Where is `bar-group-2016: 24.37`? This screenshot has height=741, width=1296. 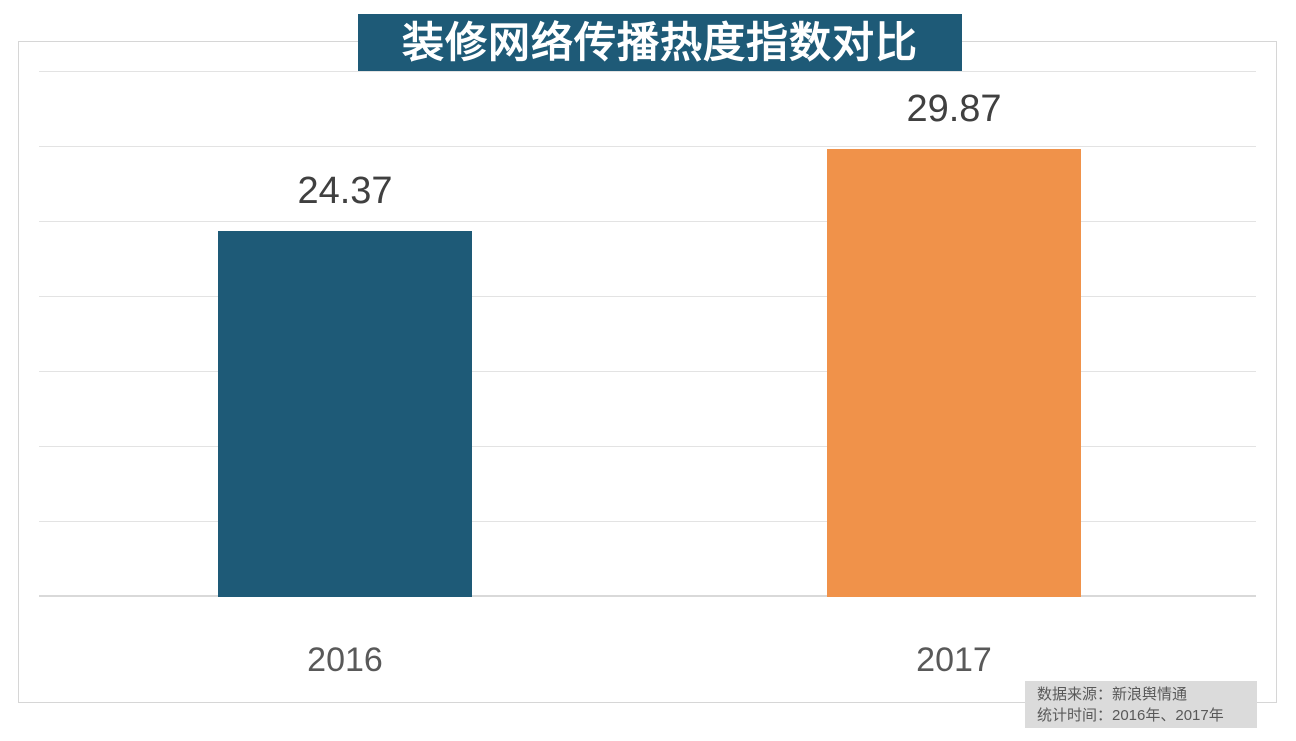
bar-group-2016: 24.37 is located at coordinates (345, 383).